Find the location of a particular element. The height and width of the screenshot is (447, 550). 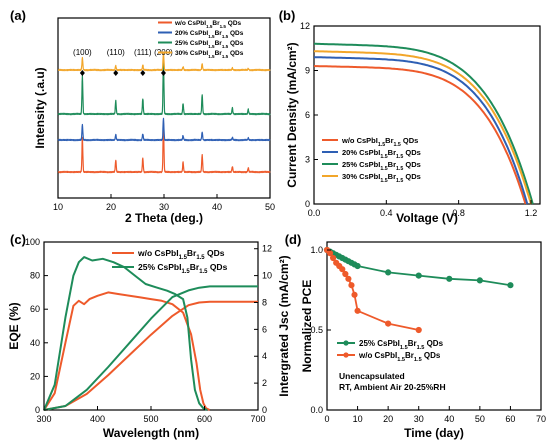

x-tick-label: 600 is located at coordinates (204, 419).